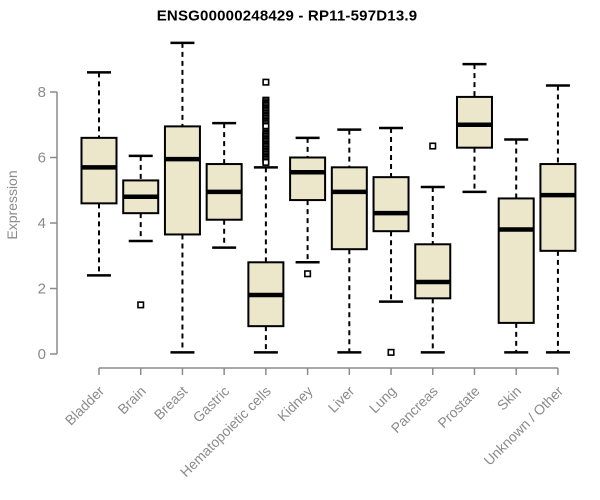 The width and height of the screenshot is (600, 500). Describe the element at coordinates (42, 92) in the screenshot. I see `y-tick-label: 8` at that location.